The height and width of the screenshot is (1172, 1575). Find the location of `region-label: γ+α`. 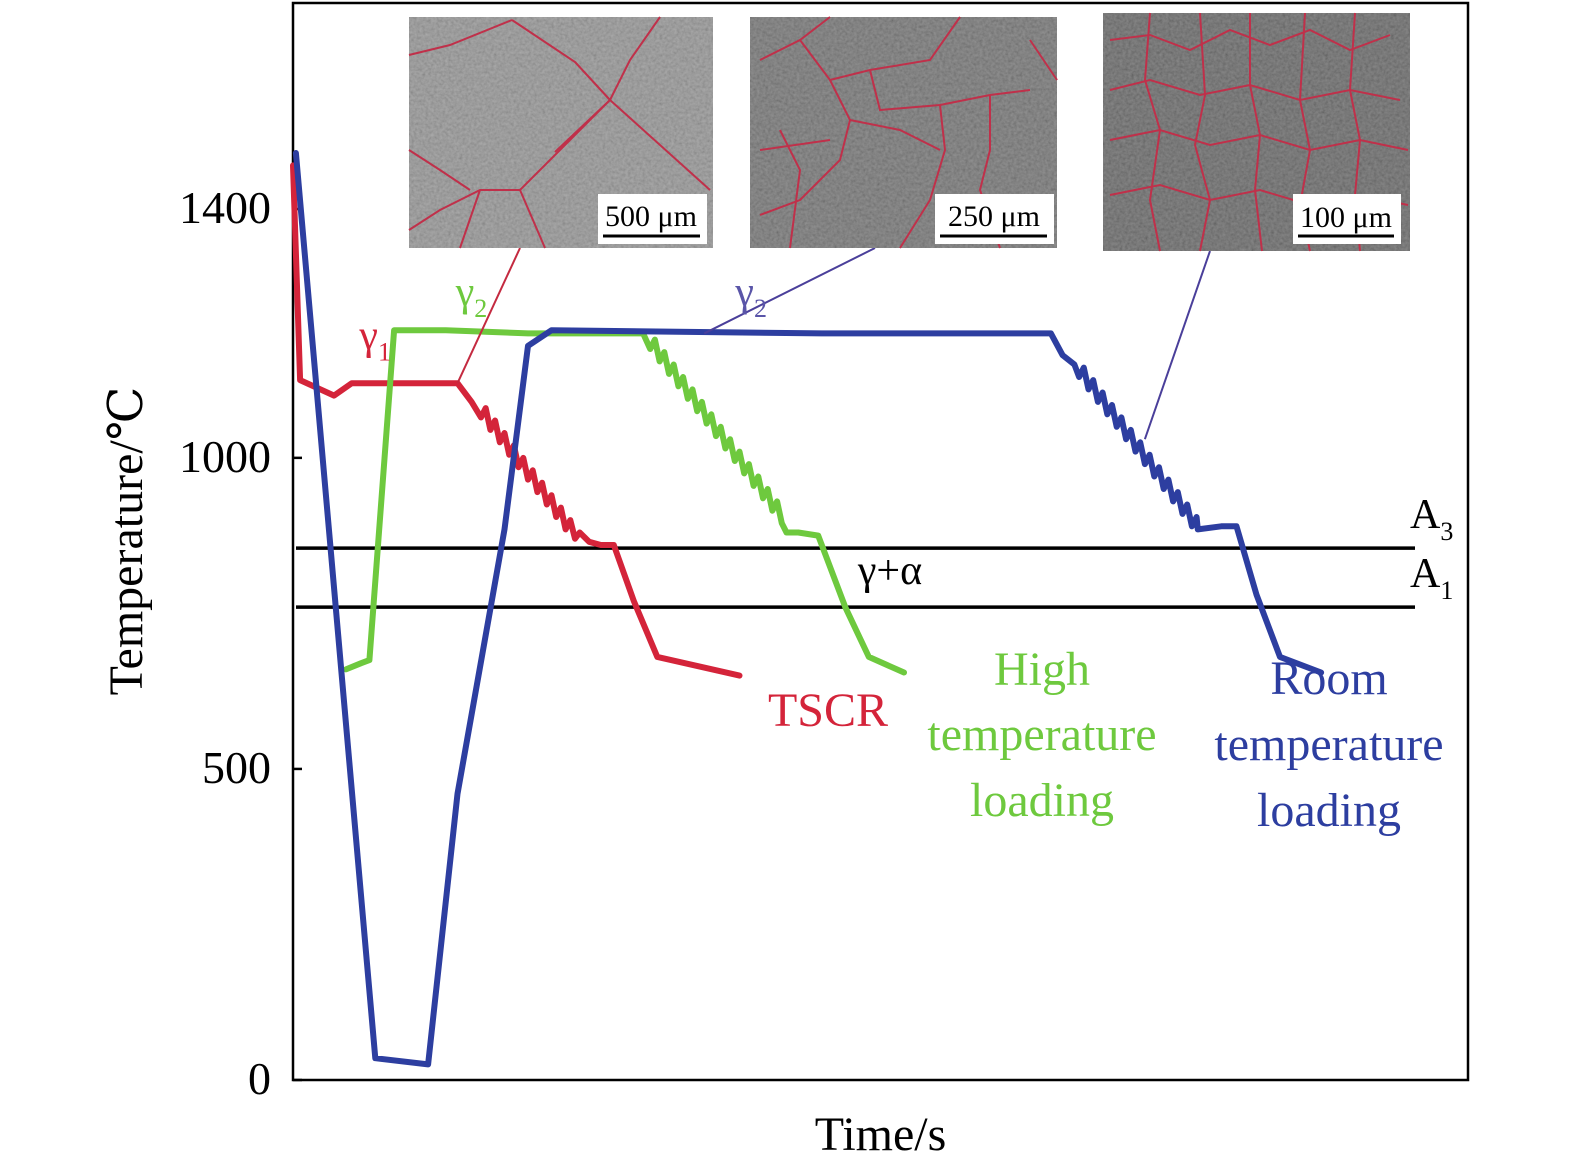

region-label: γ+α is located at coordinates (889, 571).